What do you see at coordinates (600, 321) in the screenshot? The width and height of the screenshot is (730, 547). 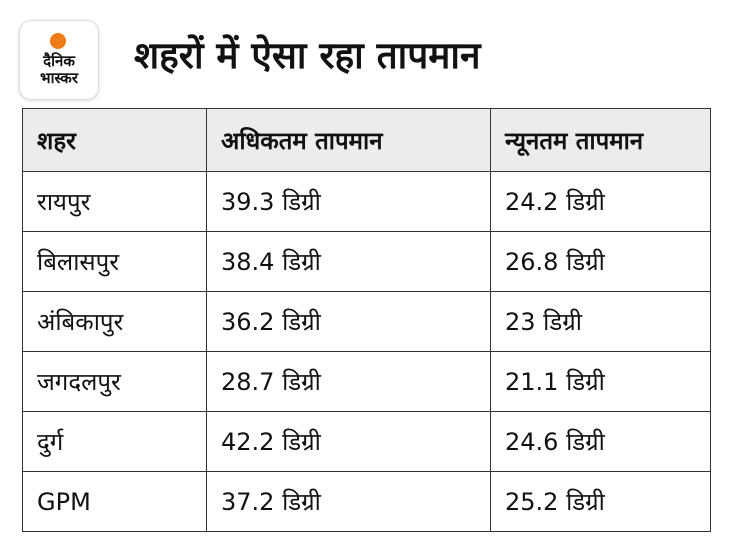 I see `min-temp-cell: 23 डिग्री` at bounding box center [600, 321].